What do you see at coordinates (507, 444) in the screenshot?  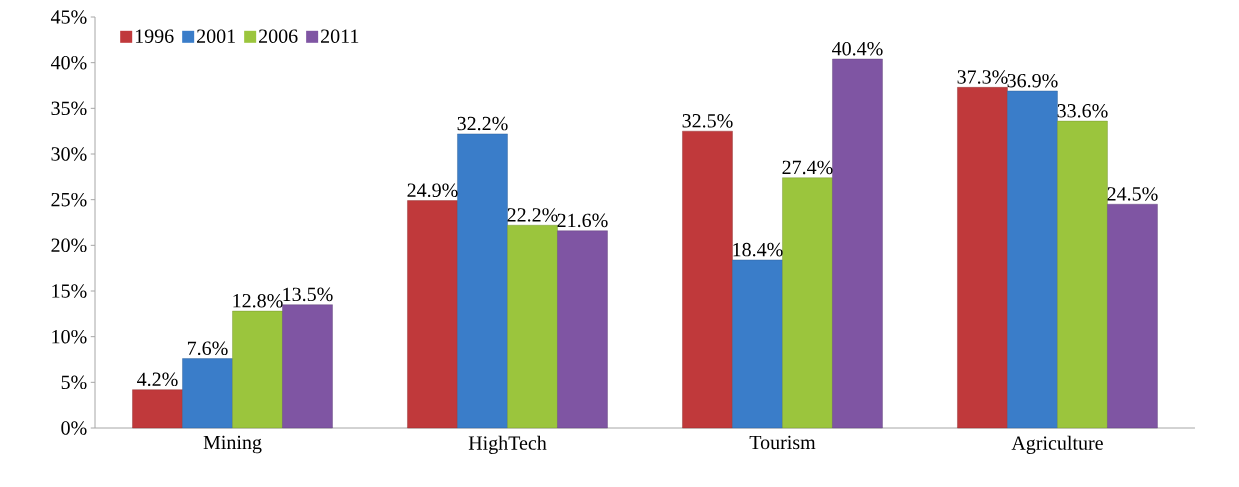 I see `x-tick-label: HighTech` at bounding box center [507, 444].